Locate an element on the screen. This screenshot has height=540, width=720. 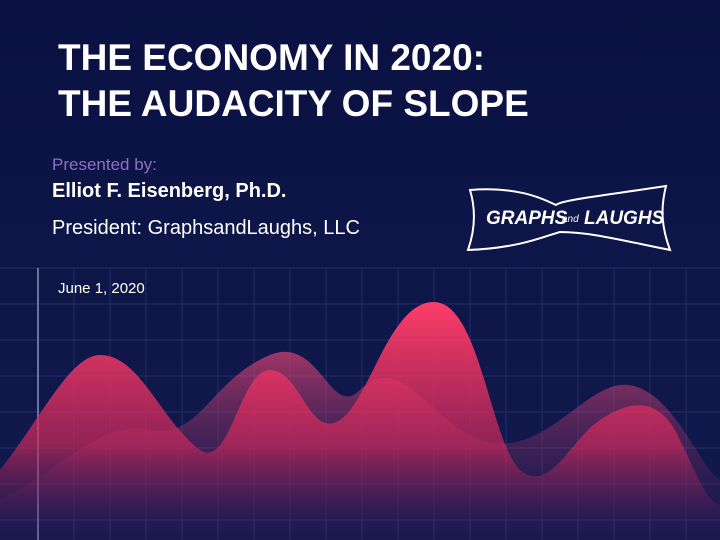
date: June 1, 2020 is located at coordinates (101, 288).